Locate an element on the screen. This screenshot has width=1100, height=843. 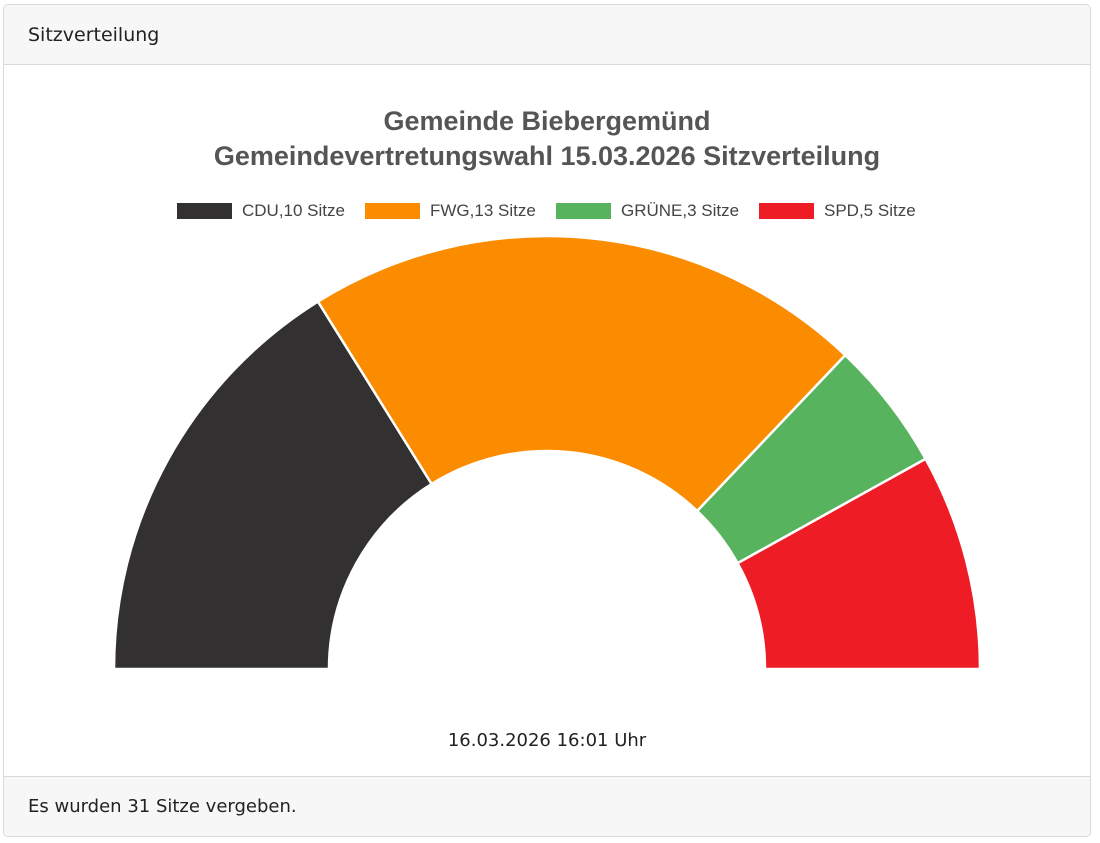
legend-label: FWG,13 Sitze is located at coordinates (483, 210).